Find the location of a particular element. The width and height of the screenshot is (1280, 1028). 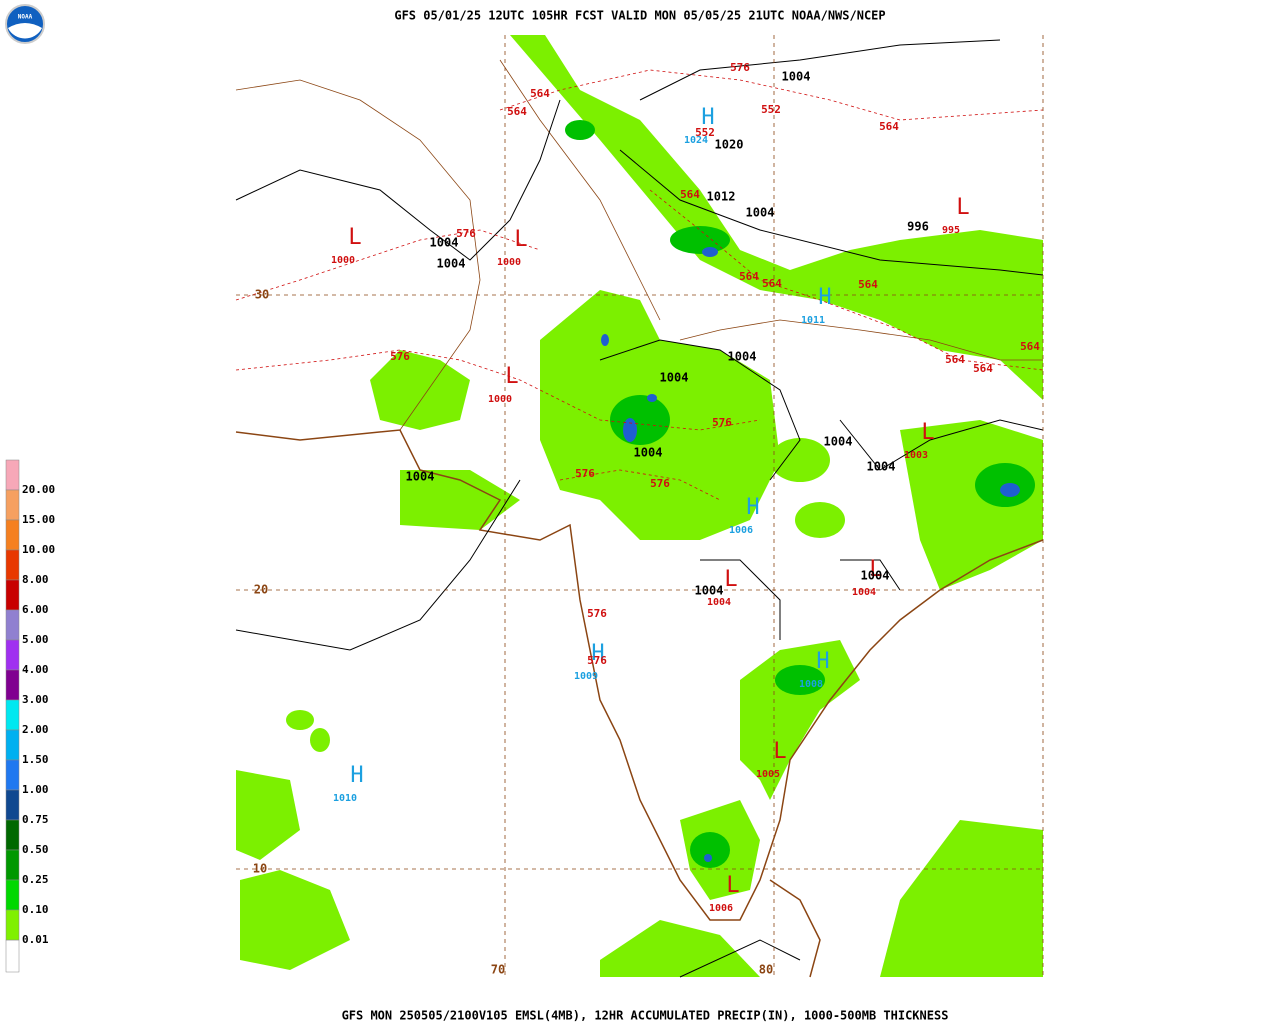

isobar-label: 996 is located at coordinates (918, 227).